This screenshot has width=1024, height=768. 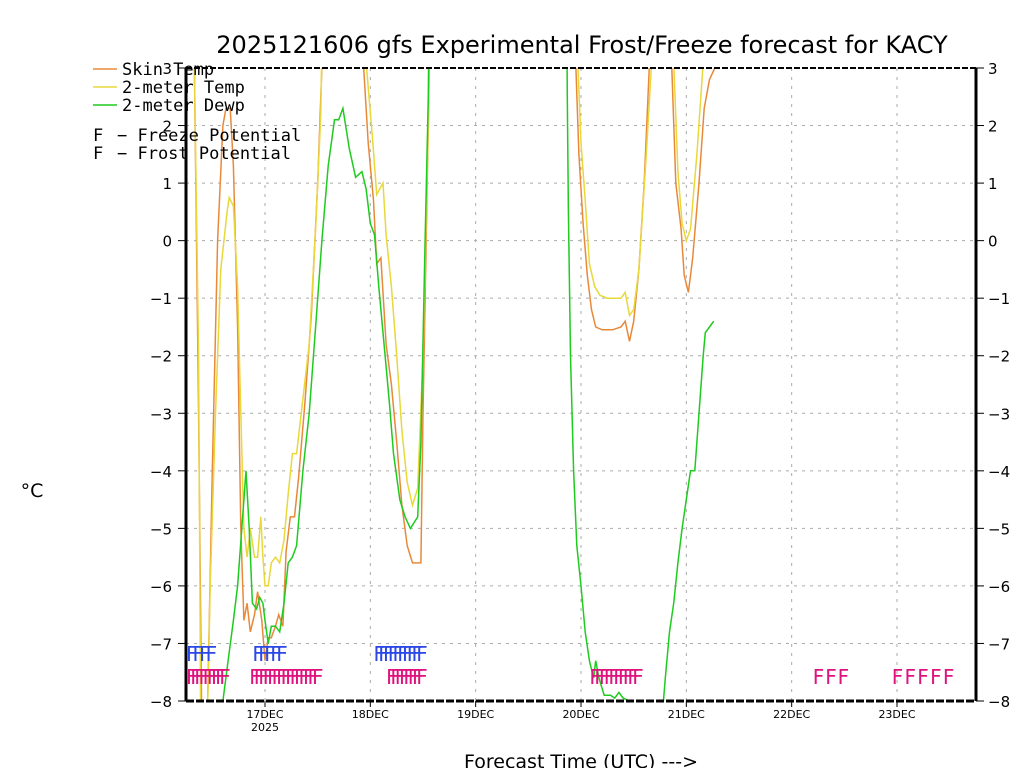 I want to click on x-tick-sublabel: 2025, so click(x=265, y=727).